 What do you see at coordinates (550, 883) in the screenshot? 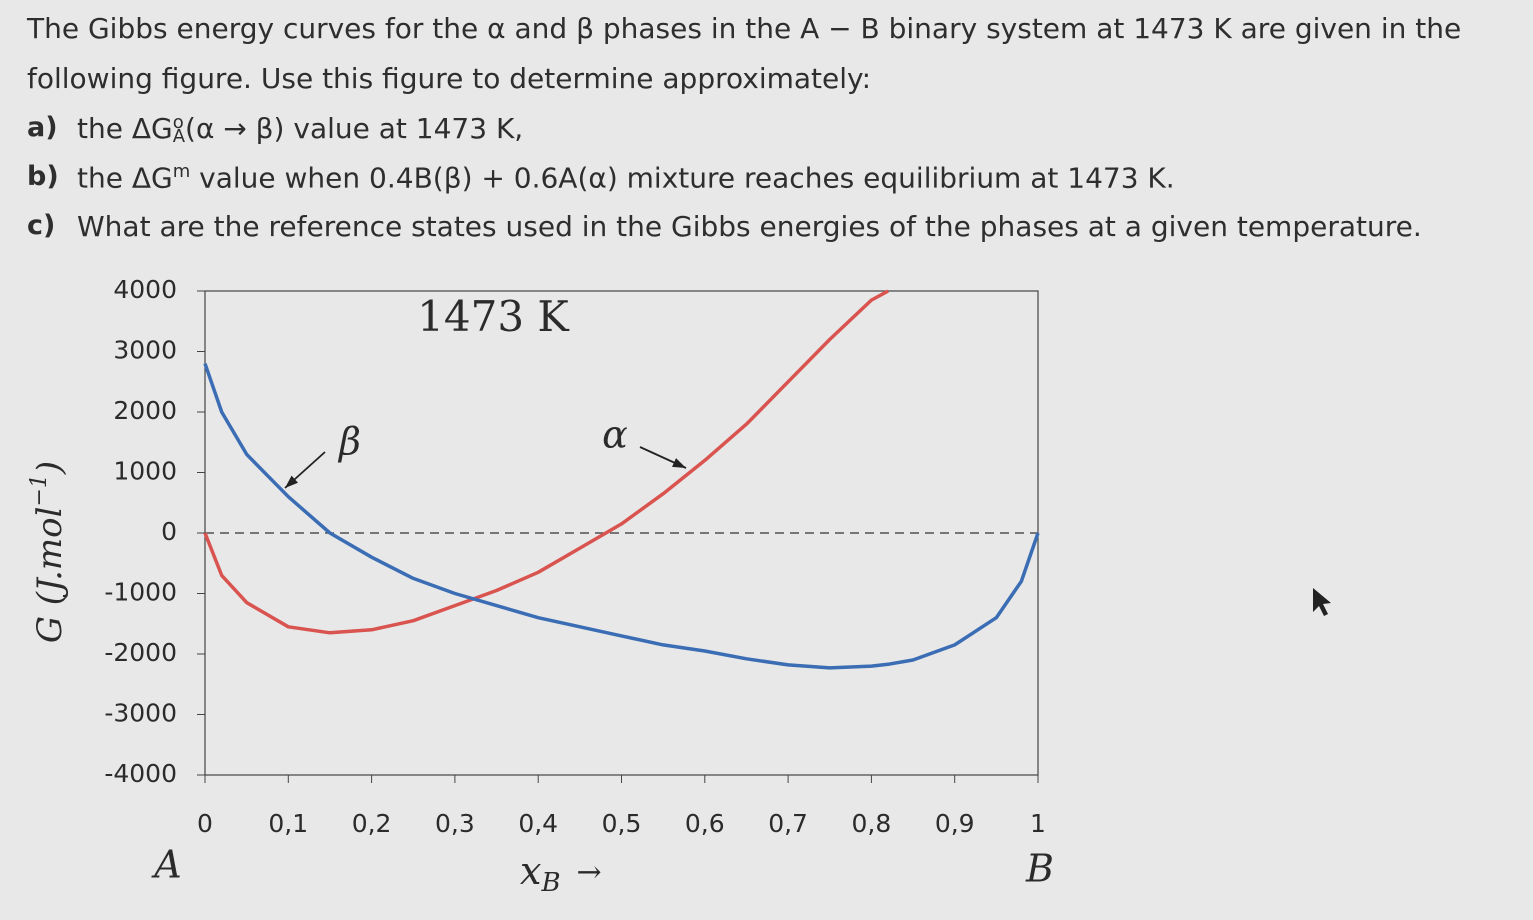
I see `sub: B` at bounding box center [550, 883].